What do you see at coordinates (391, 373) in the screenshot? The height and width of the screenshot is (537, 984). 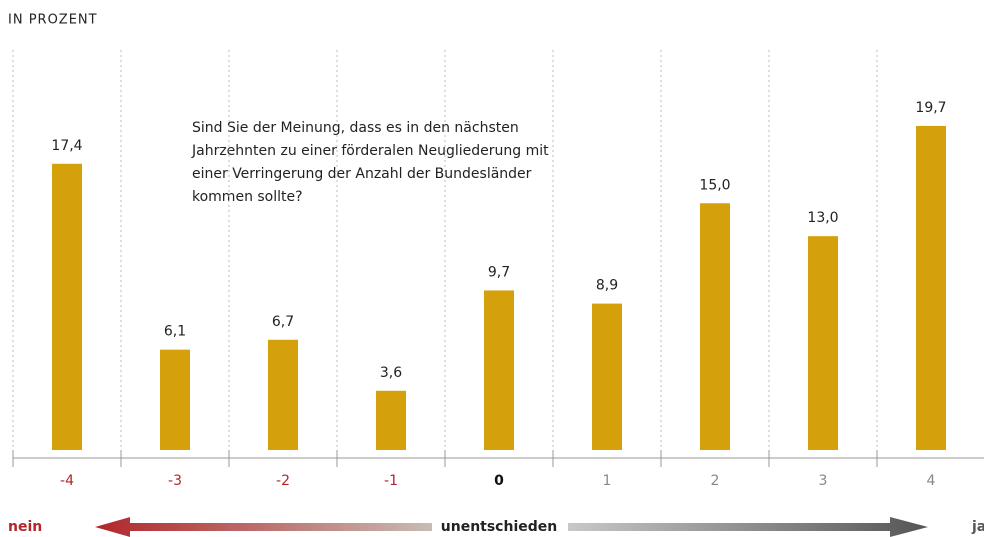 I see `value-label: 3,6` at bounding box center [391, 373].